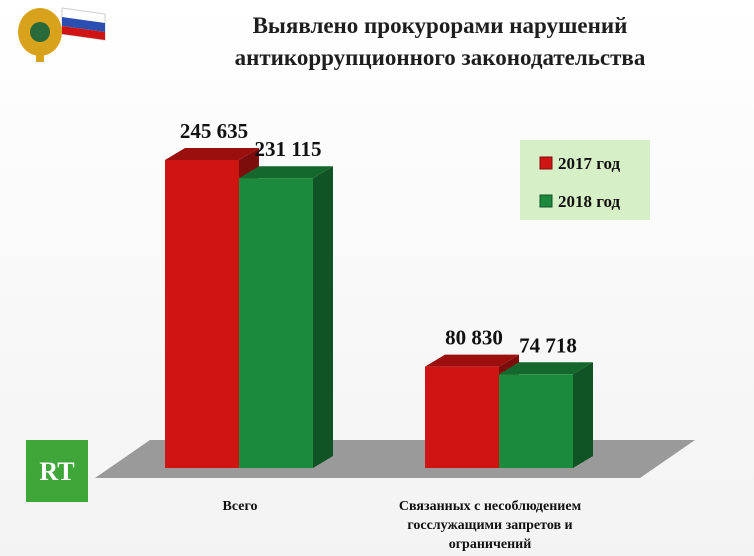  I want to click on logo, so click(57, 471).